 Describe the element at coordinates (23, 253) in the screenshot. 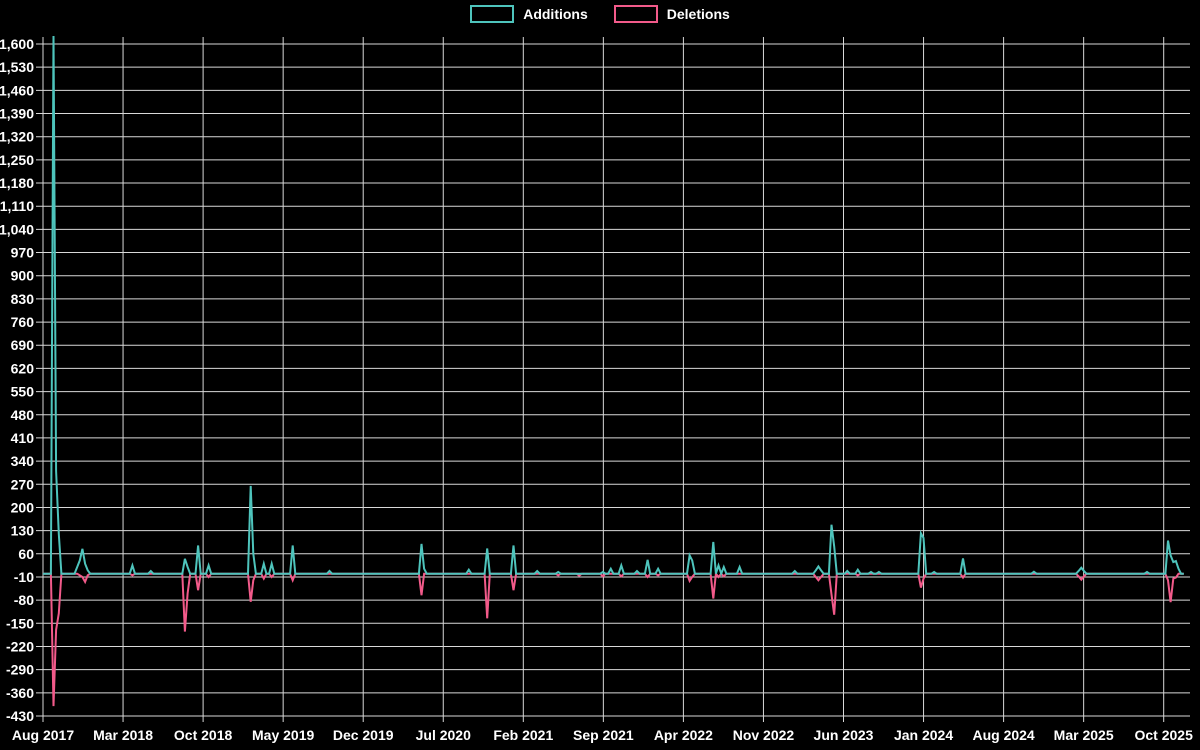

I see `y-tick-label: 970` at that location.